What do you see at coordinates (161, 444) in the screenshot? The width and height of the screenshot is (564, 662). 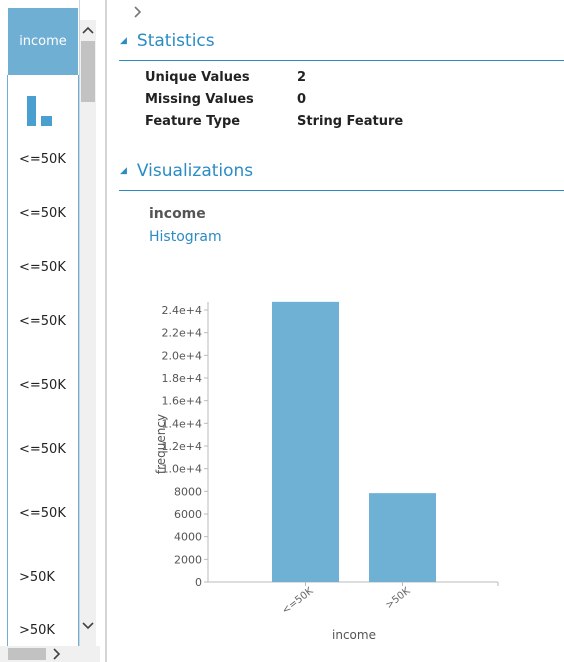 I see `y-axis-label: frequency` at bounding box center [161, 444].